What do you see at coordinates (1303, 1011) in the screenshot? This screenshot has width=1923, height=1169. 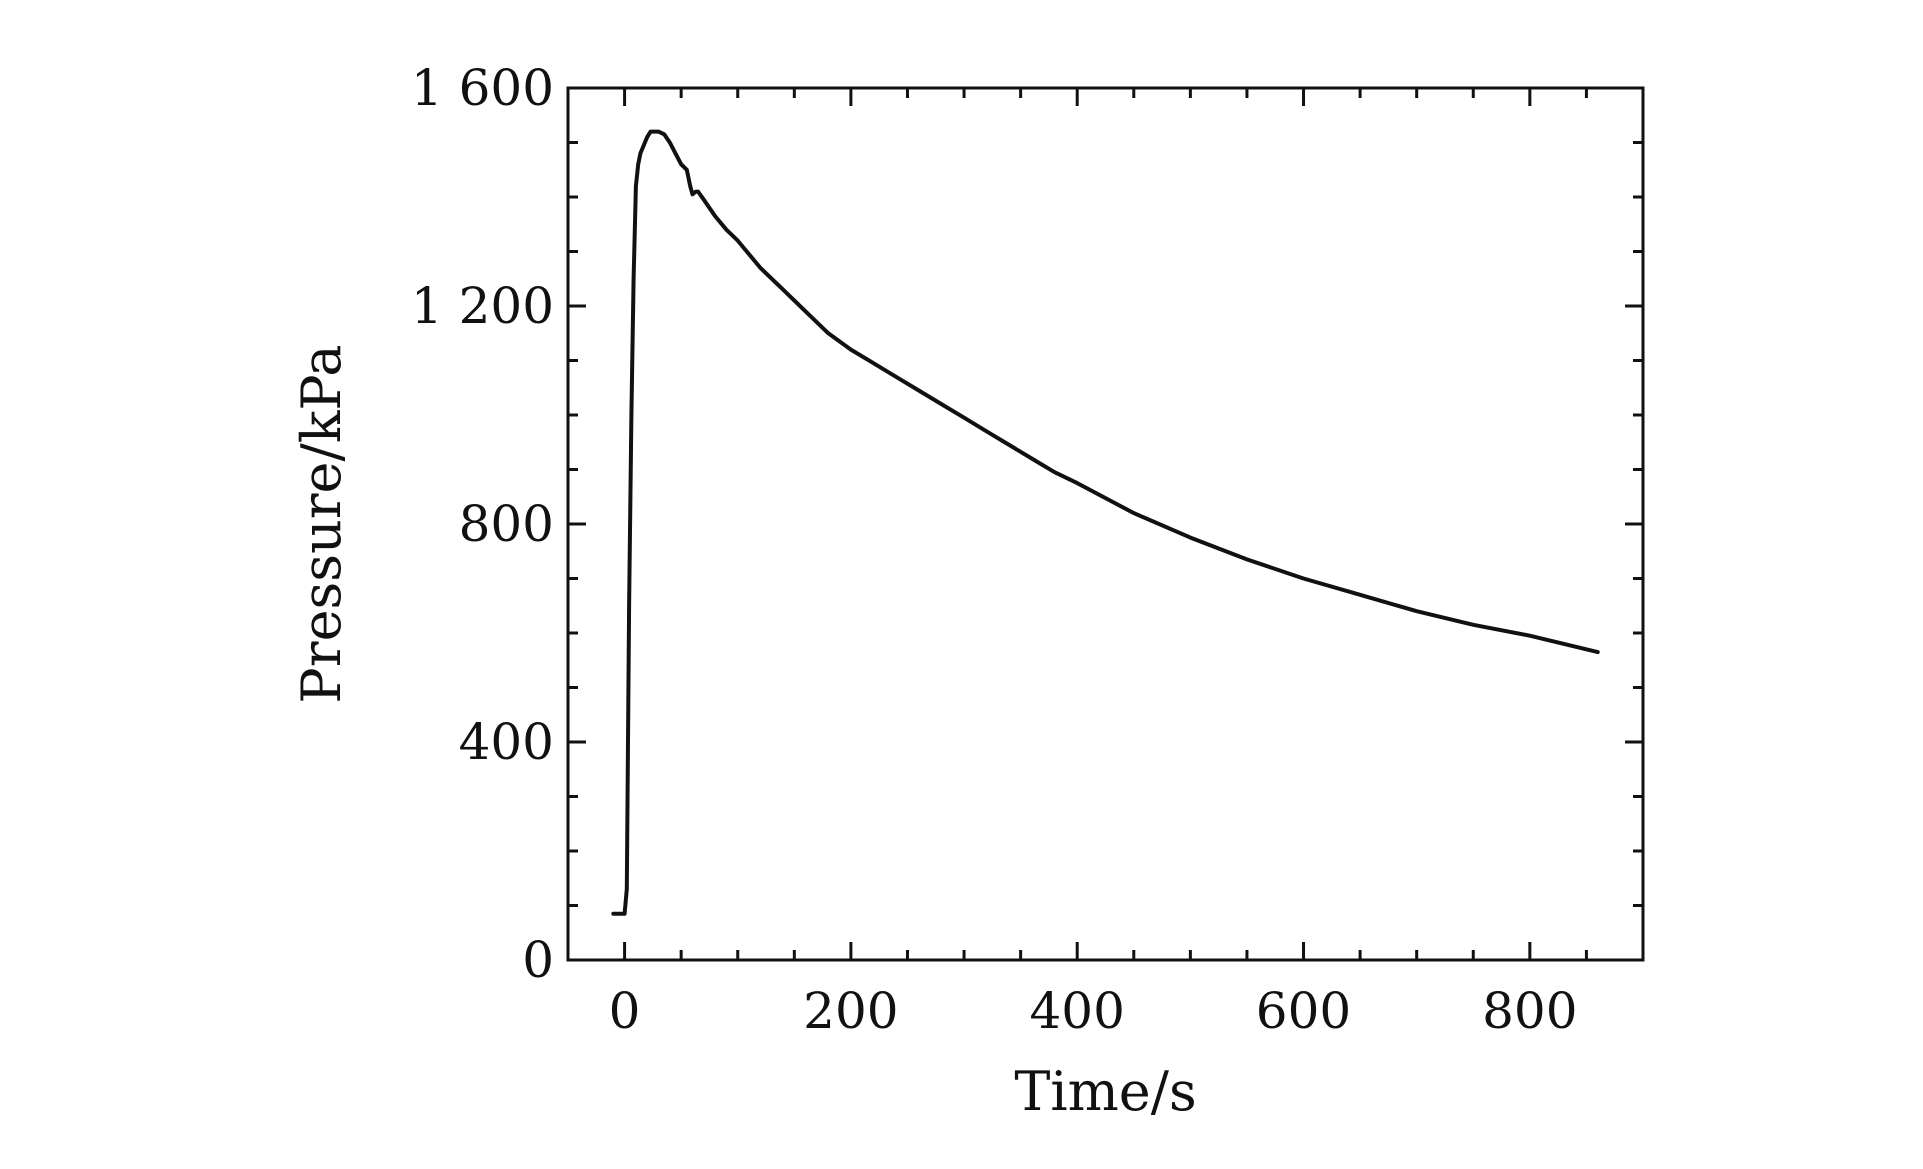 I see `x-tick-label: 600` at bounding box center [1303, 1011].